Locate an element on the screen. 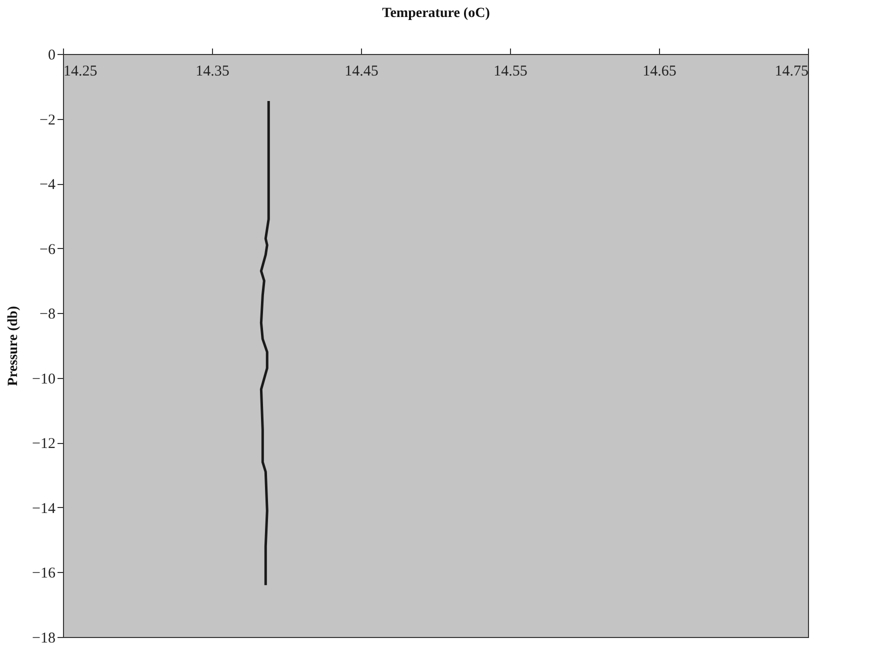 The image size is (879, 659). y-tick-label: −6 is located at coordinates (48, 250).